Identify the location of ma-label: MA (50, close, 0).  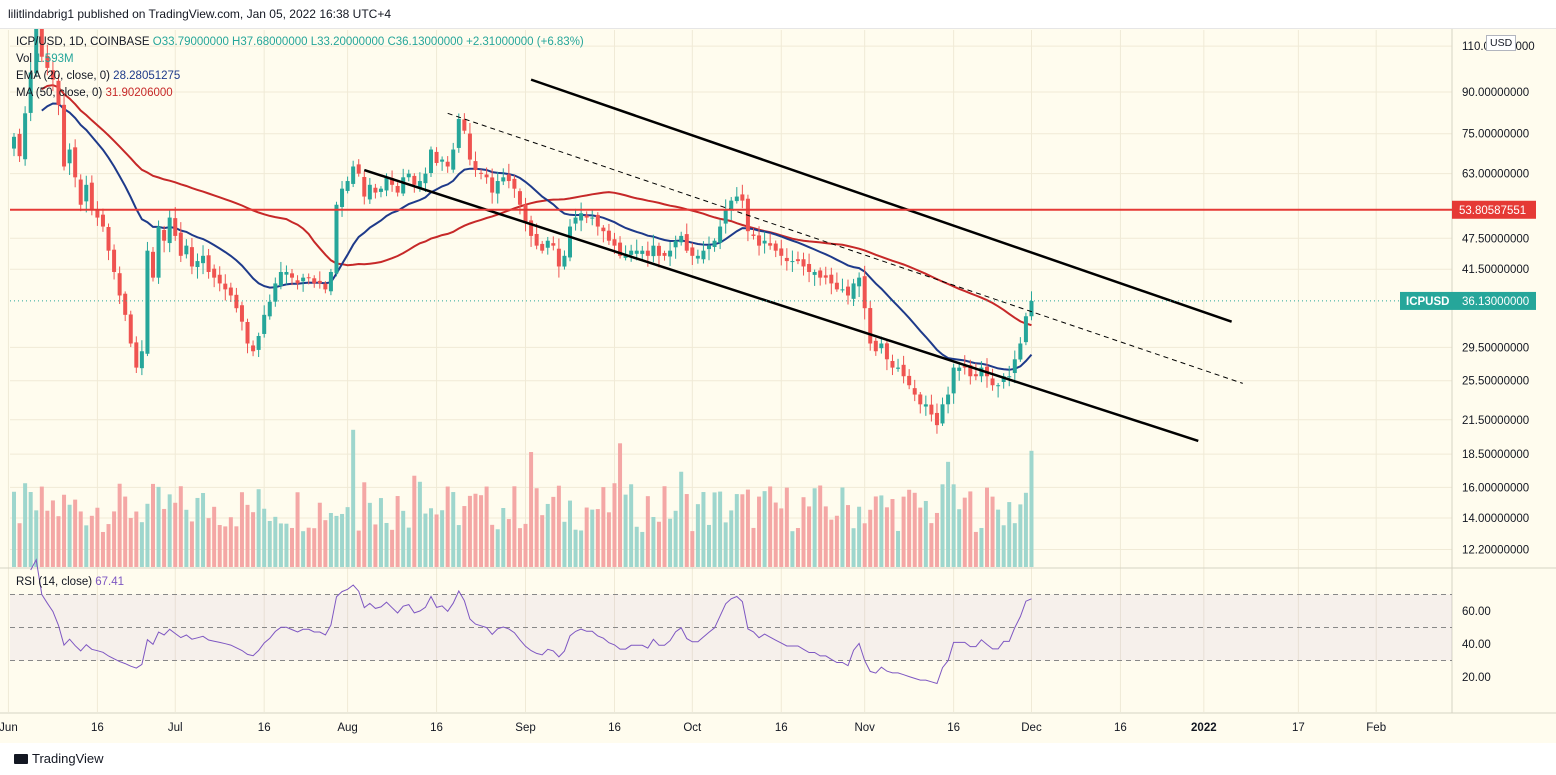
(59, 93).